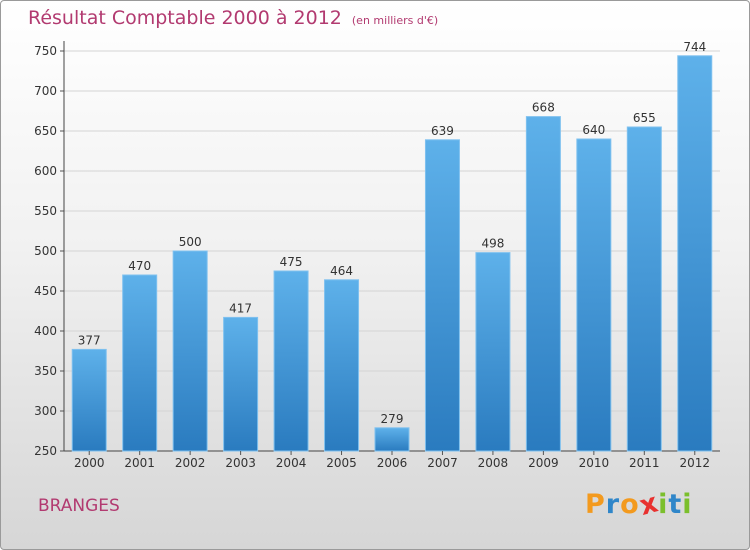 The height and width of the screenshot is (550, 750). I want to click on bar-2007, so click(442, 295).